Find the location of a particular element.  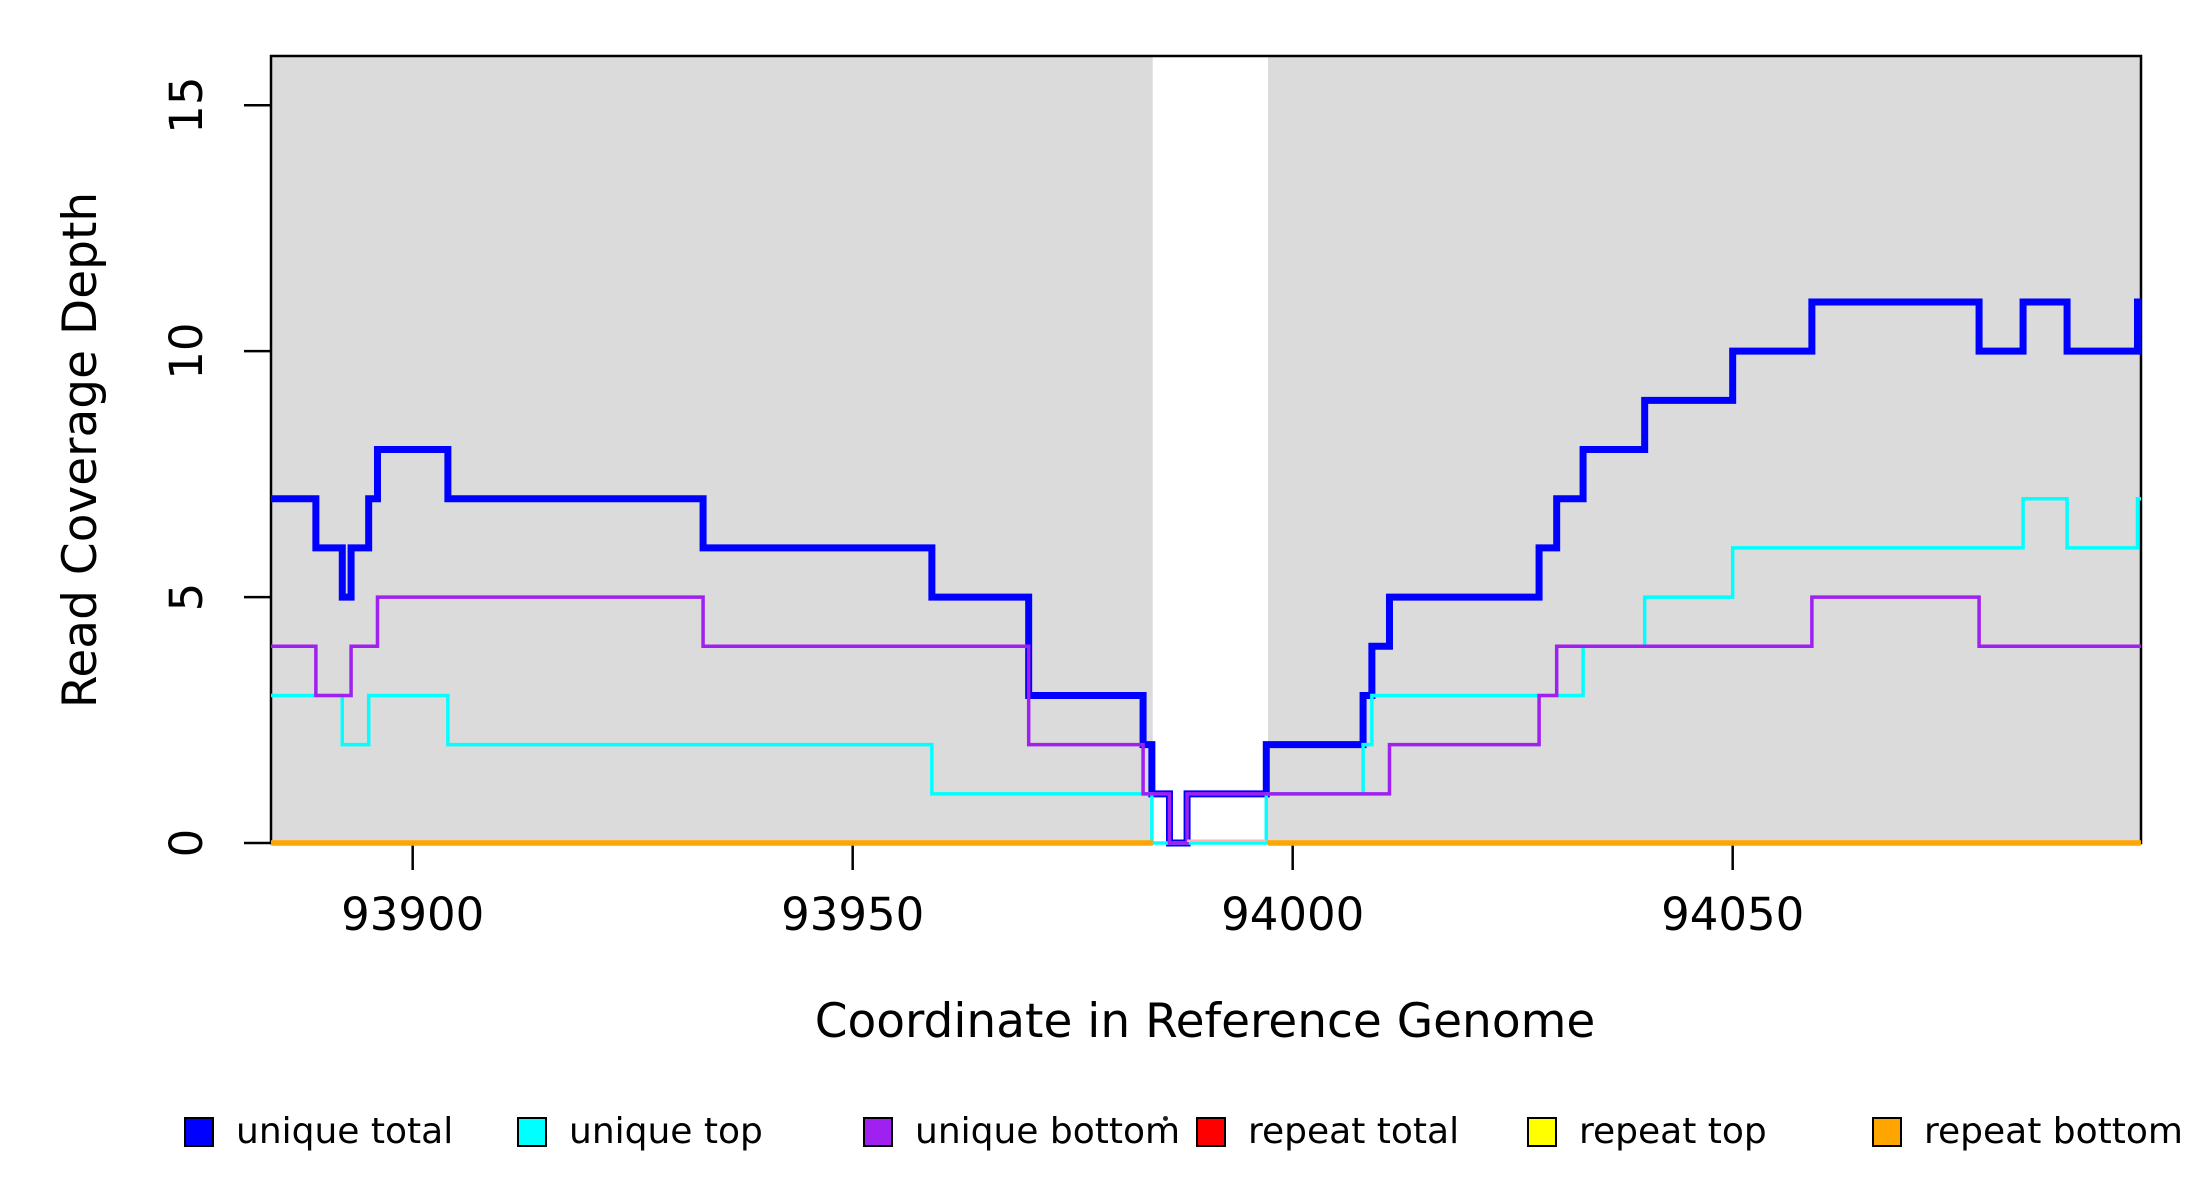

y-tick-label: 5 is located at coordinates (186, 597).